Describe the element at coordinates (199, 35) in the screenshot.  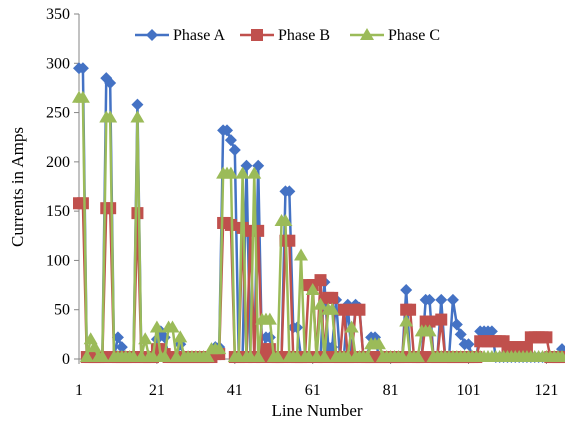
I see `legend-label: Phase A` at that location.